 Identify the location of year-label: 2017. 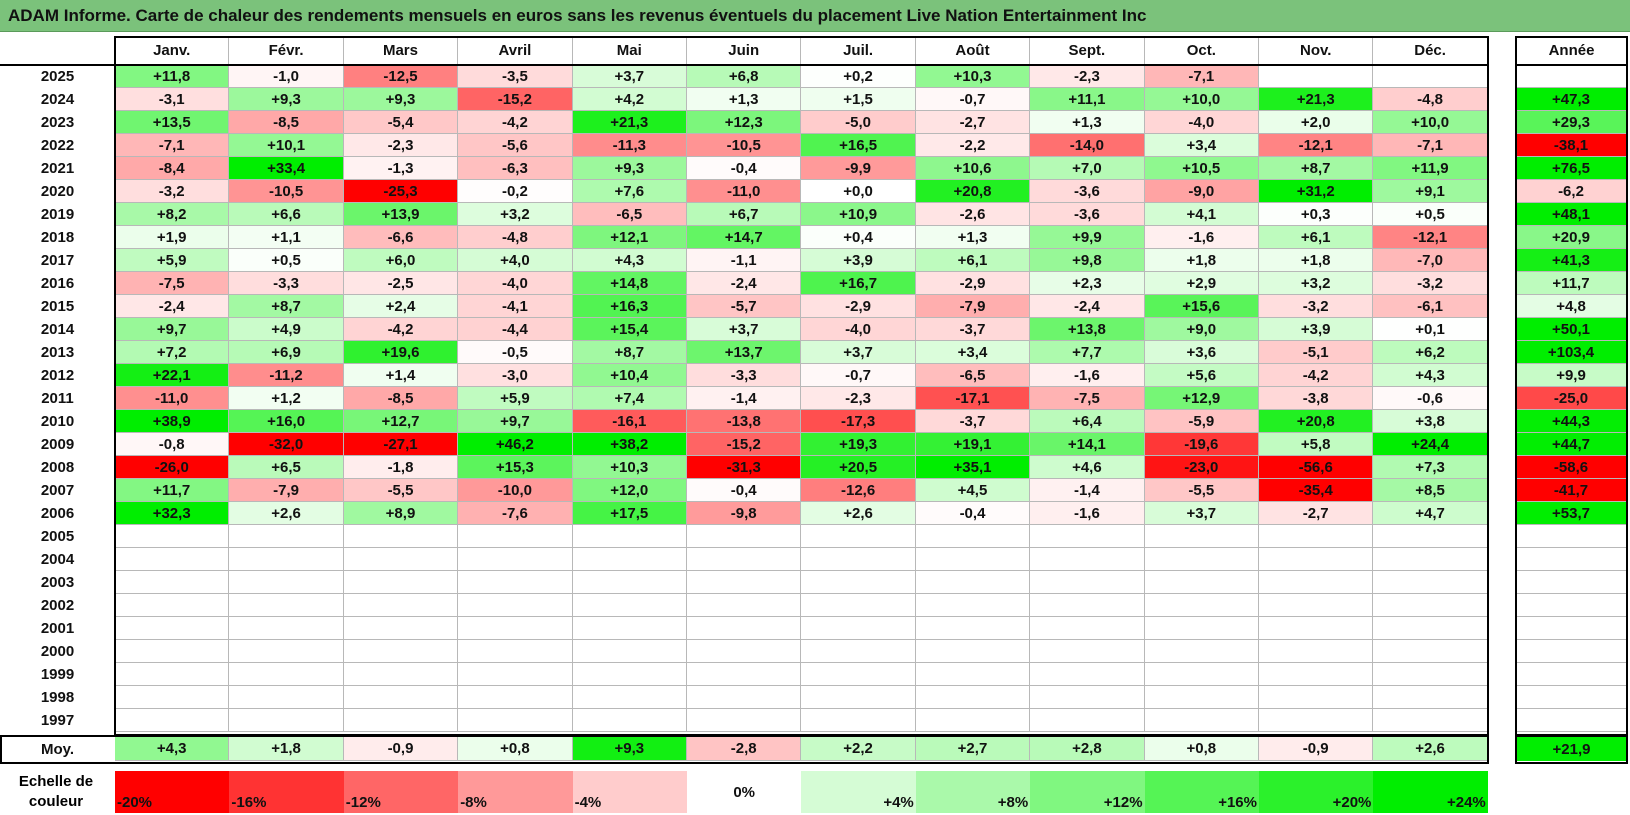
(57, 260).